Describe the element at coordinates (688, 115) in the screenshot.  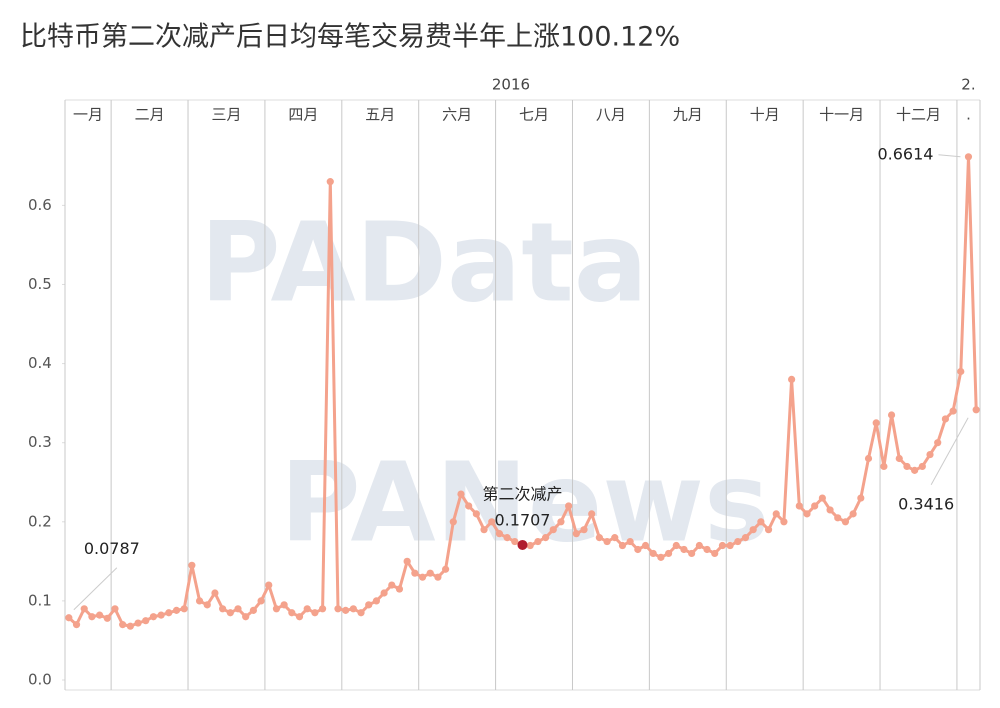
I see `month-label: 九月` at that location.